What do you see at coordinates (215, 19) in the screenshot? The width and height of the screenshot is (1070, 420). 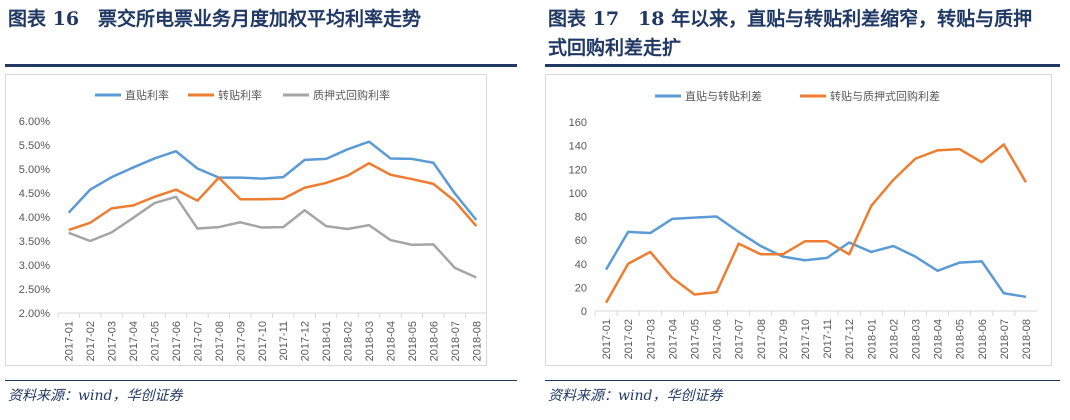 I see `left-chart-title: 图表 16 票交所电票业务月度加权平均利率走势` at bounding box center [215, 19].